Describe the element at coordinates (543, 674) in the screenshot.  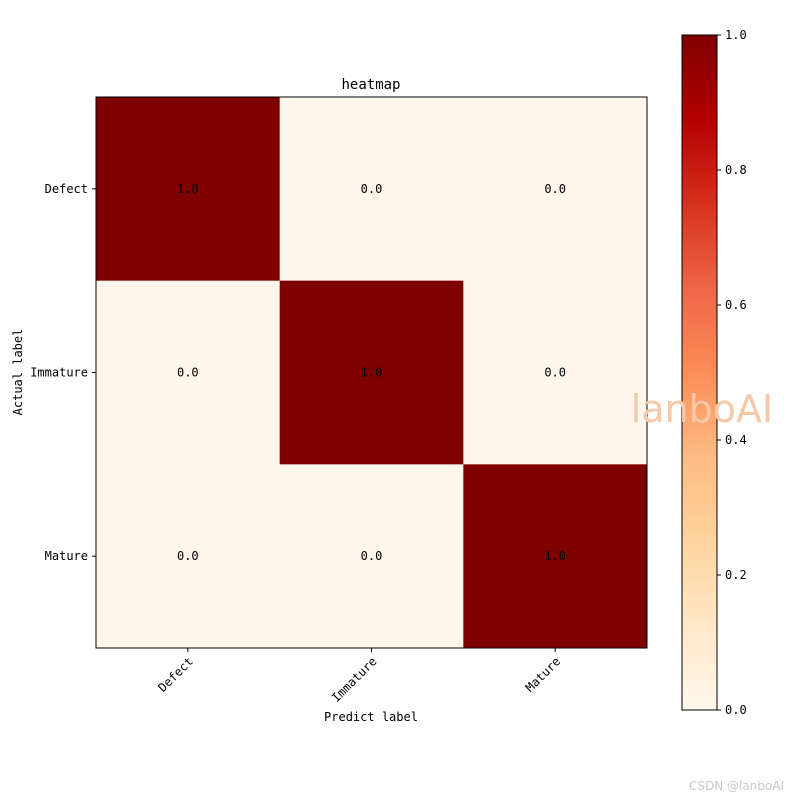
I see `x-tick-label: Mature` at that location.